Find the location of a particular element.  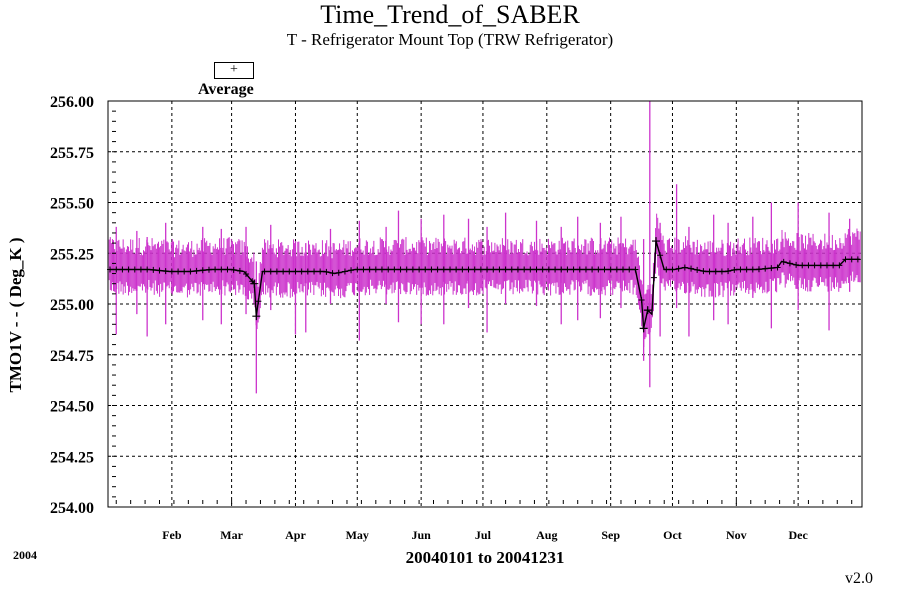

legend-marker: + is located at coordinates (234, 70).